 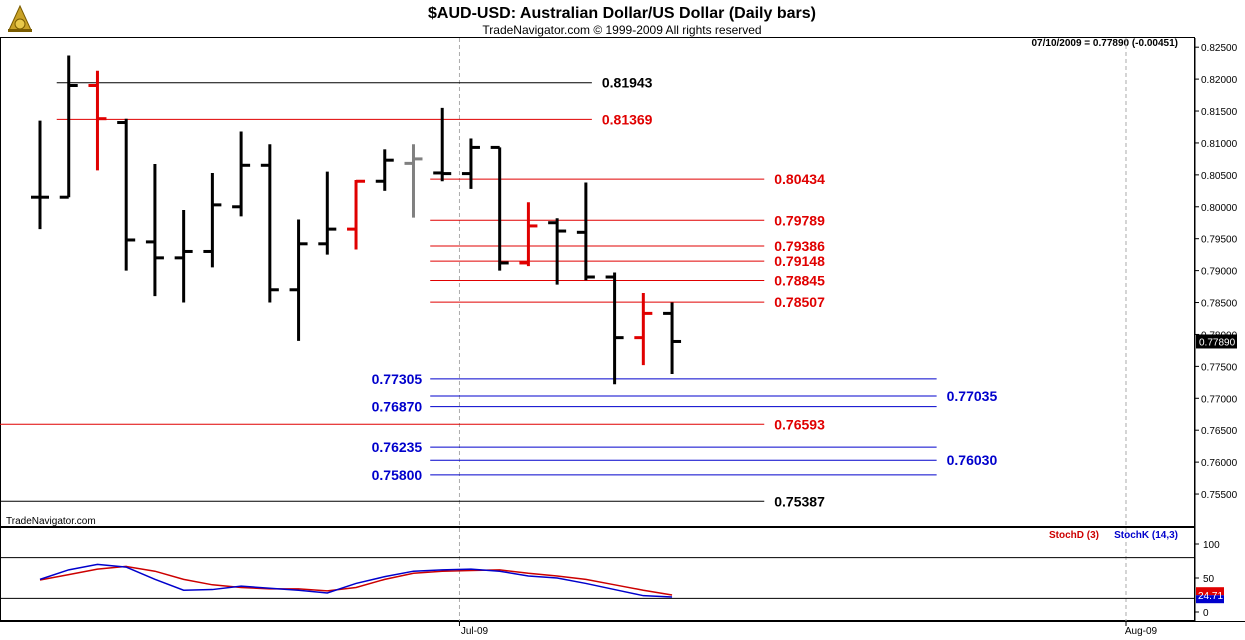 What do you see at coordinates (397, 475) in the screenshot?
I see `level-label: 0.75800` at bounding box center [397, 475].